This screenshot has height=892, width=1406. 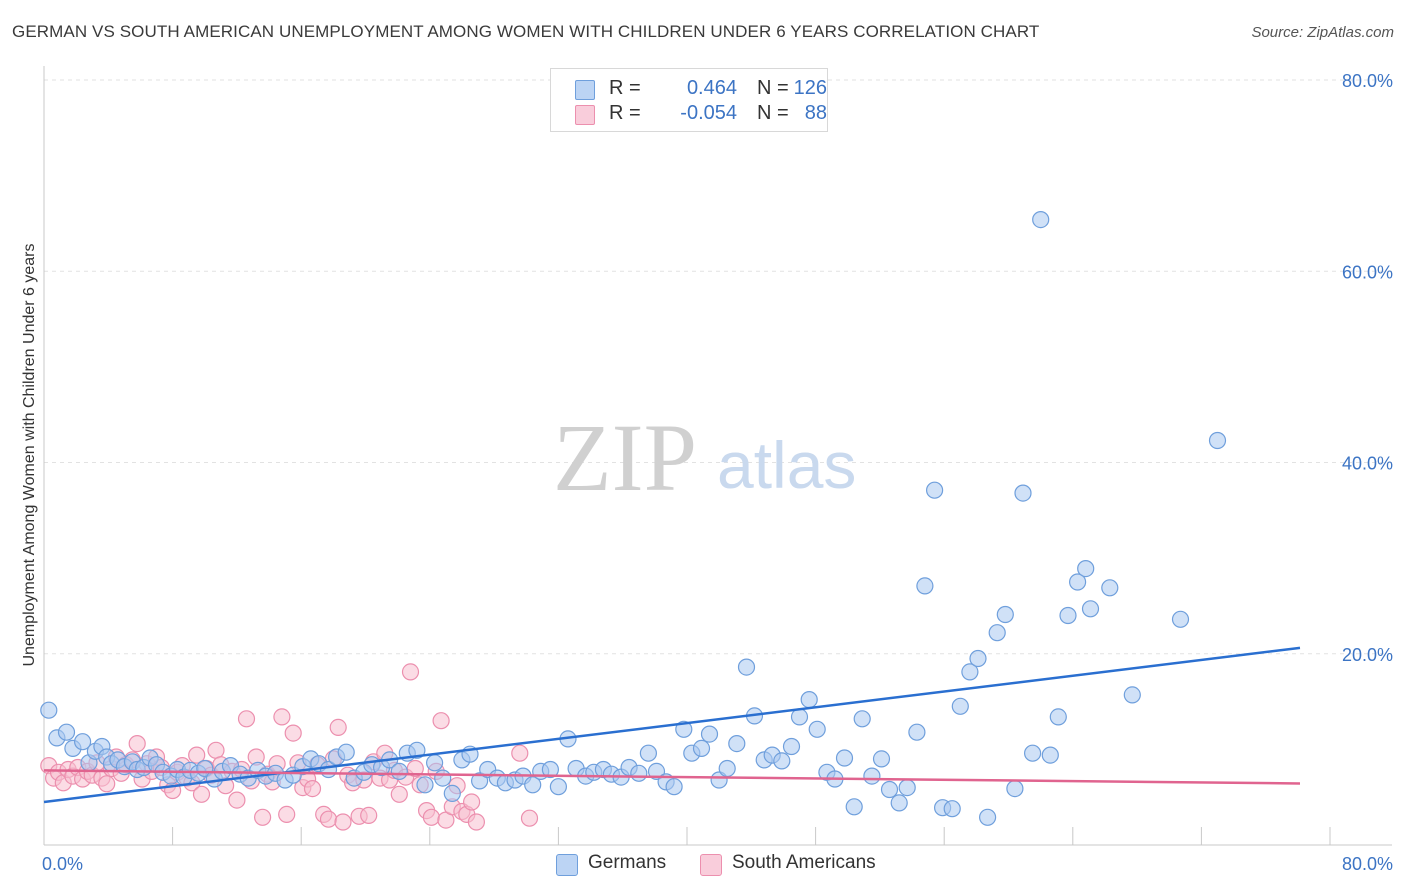 I want to click on source-credit: Source: ZipAtlas.com, so click(x=1322, y=32).